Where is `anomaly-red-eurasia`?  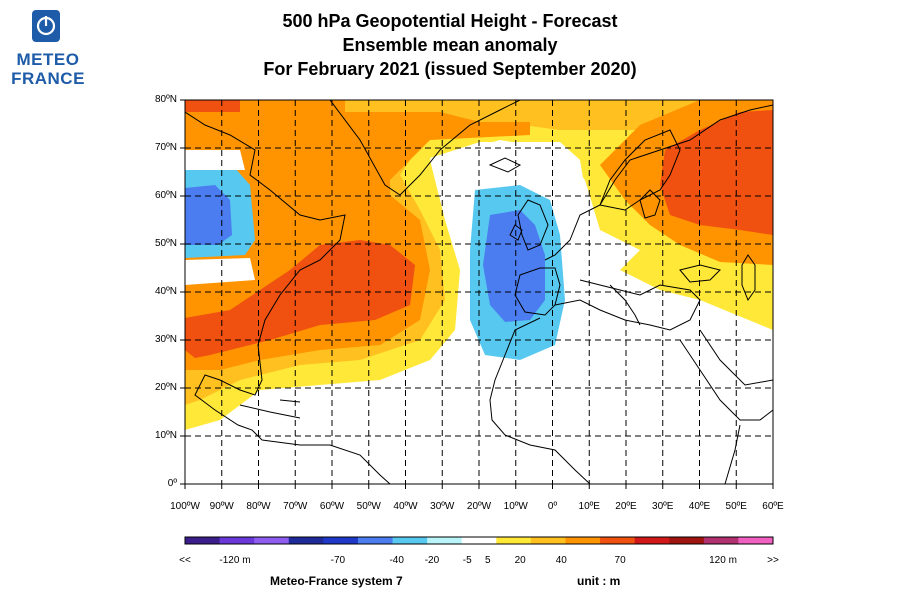 anomaly-red-eurasia is located at coordinates (716, 172).